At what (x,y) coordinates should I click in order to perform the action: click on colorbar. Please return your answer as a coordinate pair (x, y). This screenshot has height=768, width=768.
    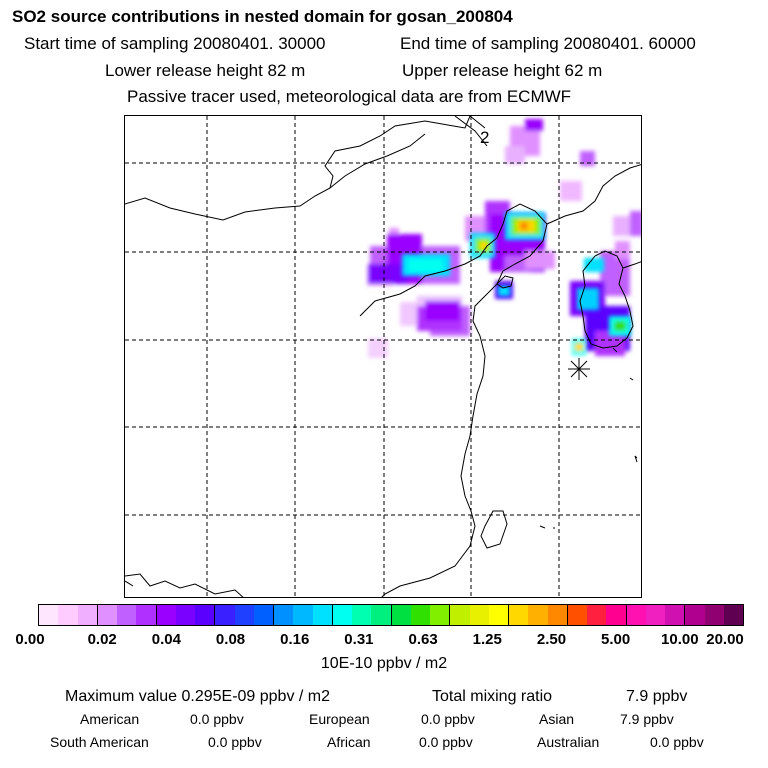
    Looking at the image, I should click on (391, 615).